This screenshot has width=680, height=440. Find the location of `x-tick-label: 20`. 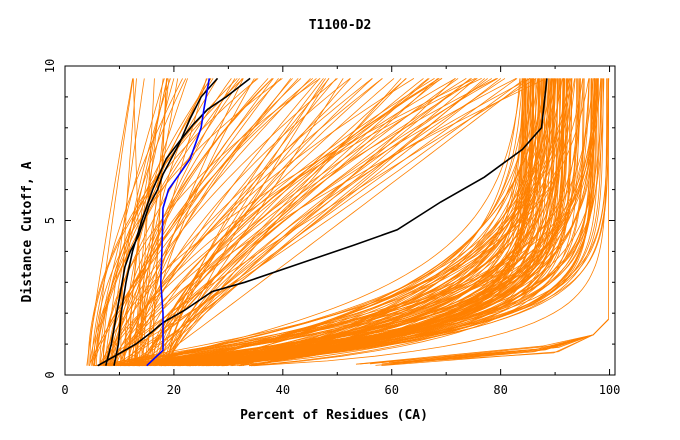

x-tick-label: 20 is located at coordinates (174, 390).